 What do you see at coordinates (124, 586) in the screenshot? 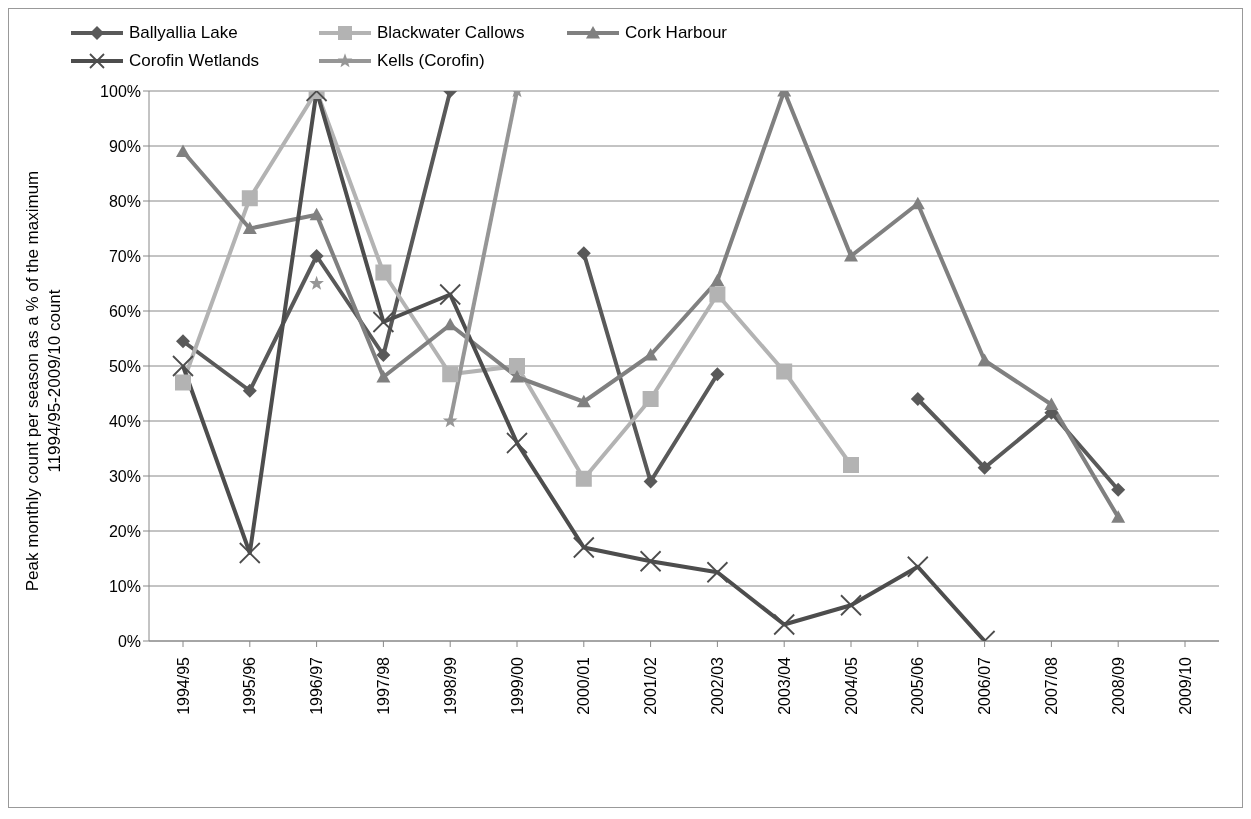
I see `y-tick-label: 10%` at bounding box center [124, 586].